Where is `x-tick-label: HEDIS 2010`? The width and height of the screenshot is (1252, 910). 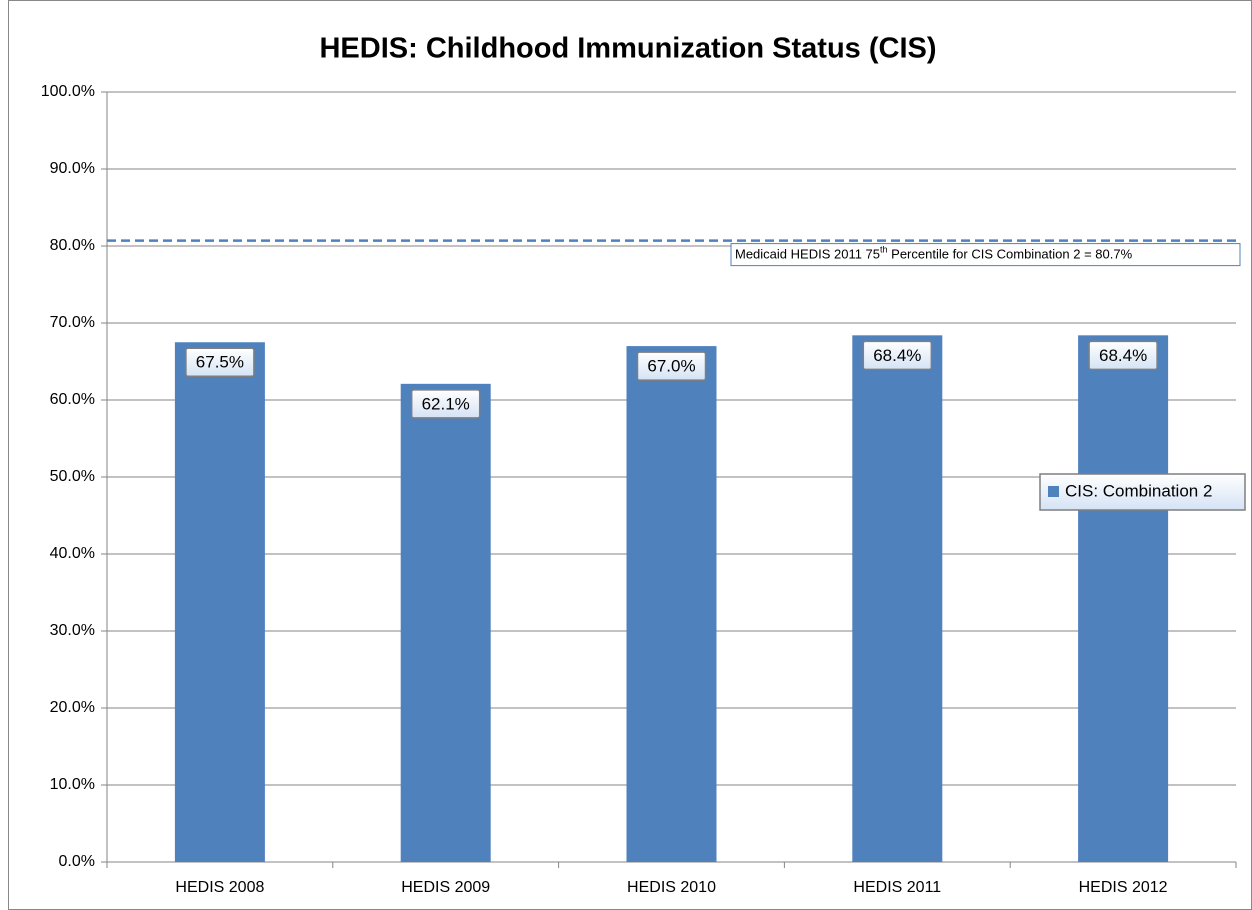
x-tick-label: HEDIS 2010 is located at coordinates (671, 887).